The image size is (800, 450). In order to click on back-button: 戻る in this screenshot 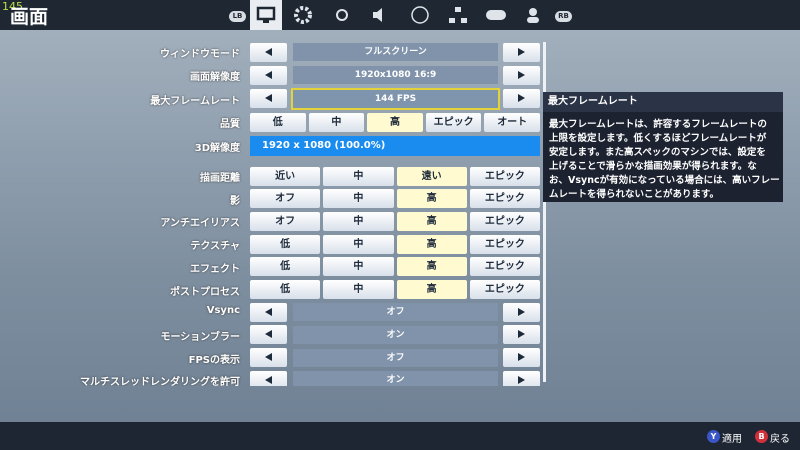, I will do `click(780, 439)`.